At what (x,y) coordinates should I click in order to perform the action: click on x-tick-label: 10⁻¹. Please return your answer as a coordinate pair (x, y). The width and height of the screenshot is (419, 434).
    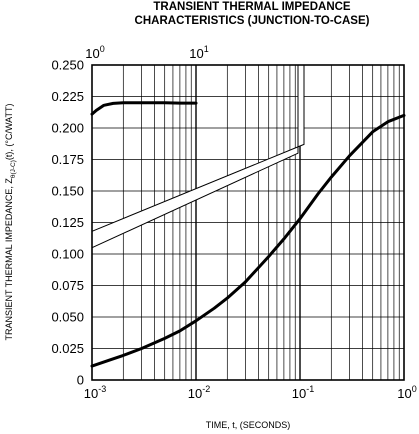
    Looking at the image, I should click on (303, 392).